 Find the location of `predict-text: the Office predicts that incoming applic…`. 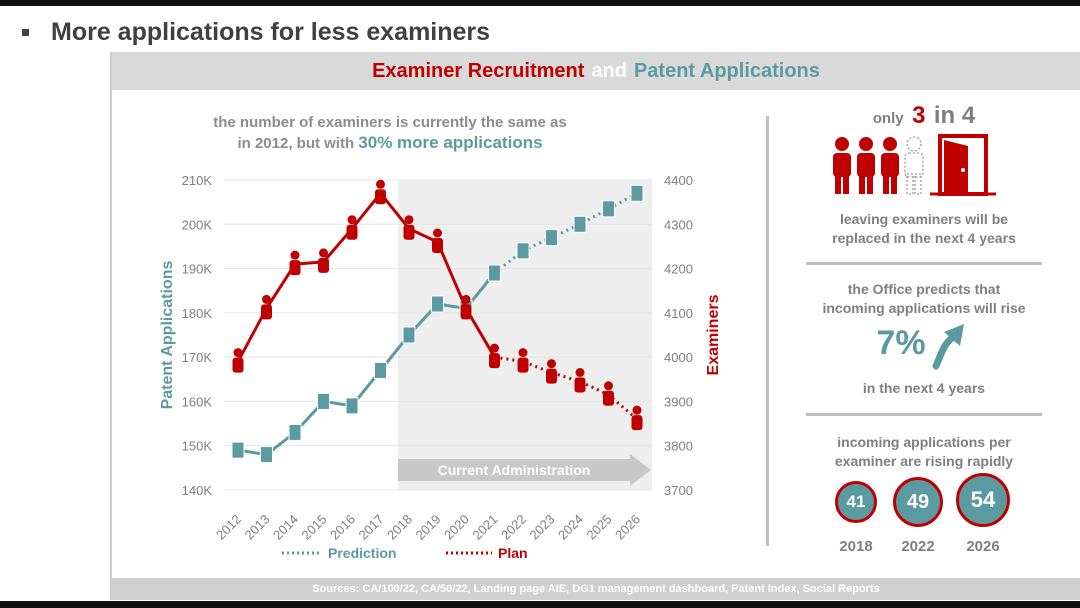

predict-text: the Office predicts that incoming applic… is located at coordinates (924, 299).